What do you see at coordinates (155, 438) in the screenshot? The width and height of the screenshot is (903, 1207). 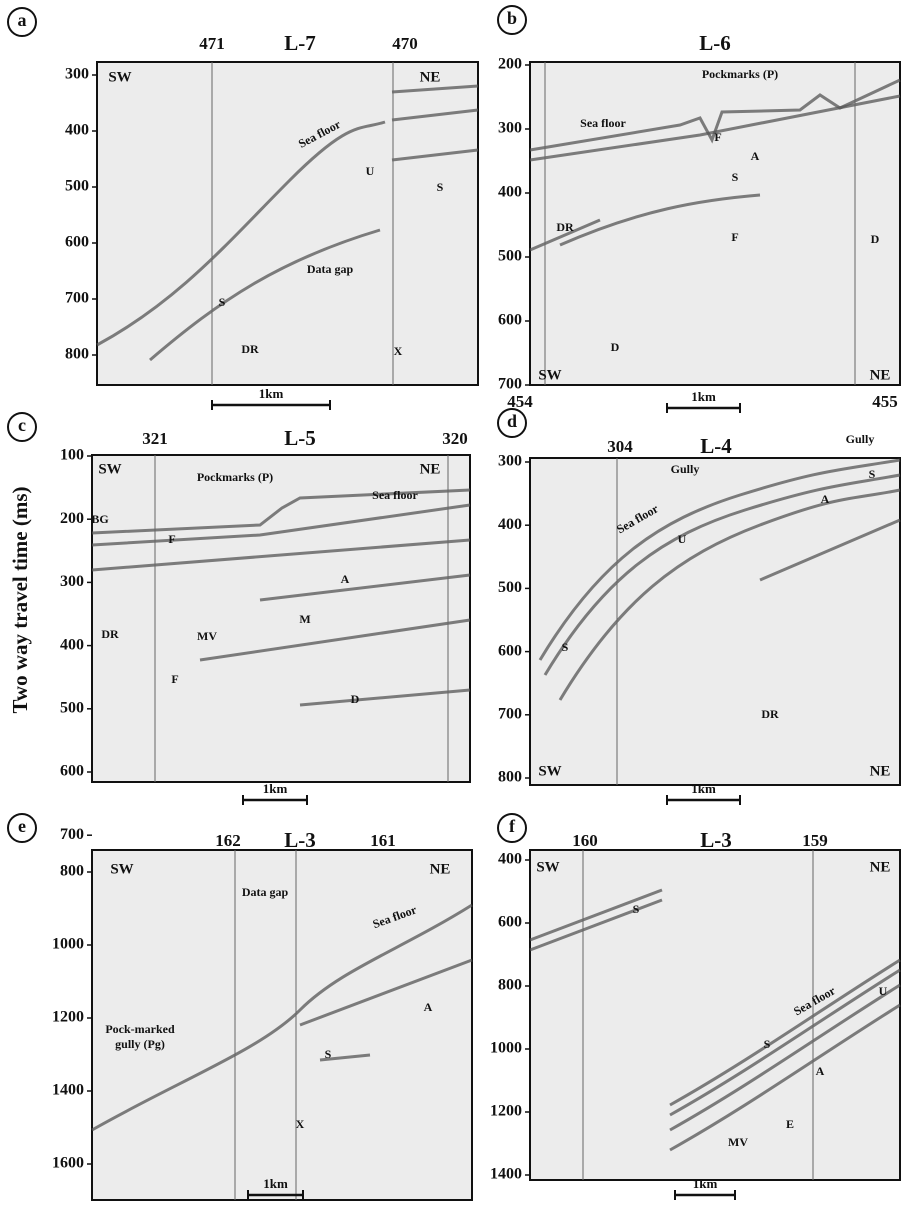 I see `shotpoint: 321` at bounding box center [155, 438].